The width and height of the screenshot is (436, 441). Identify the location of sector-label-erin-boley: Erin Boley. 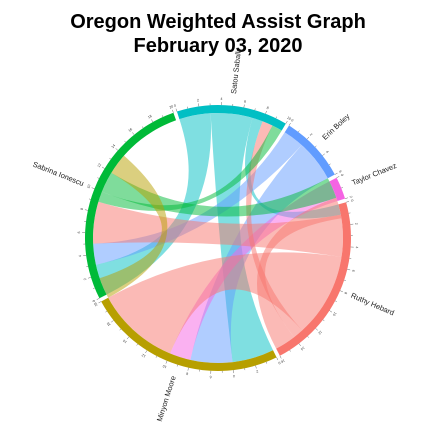
(335, 127).